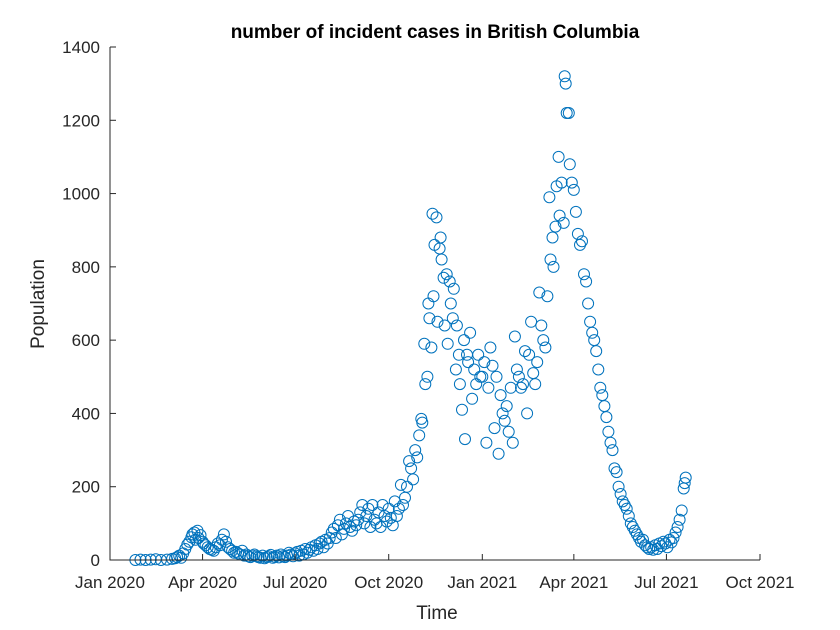  What do you see at coordinates (95, 560) in the screenshot?
I see `y-tick-label: 0` at bounding box center [95, 560].